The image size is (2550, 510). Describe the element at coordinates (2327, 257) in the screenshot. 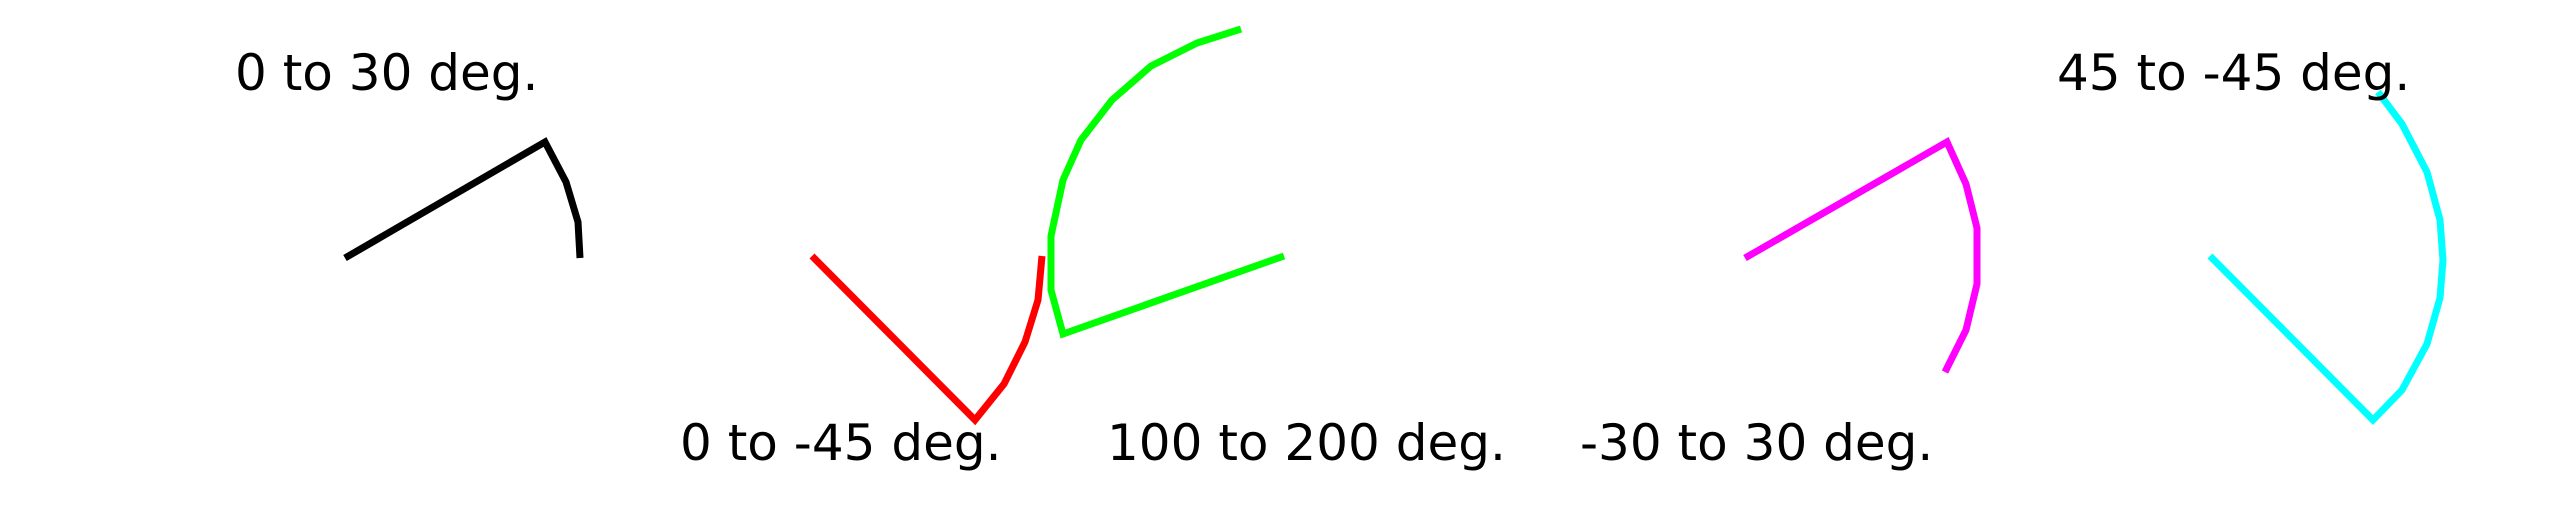

I see `arc-shape-cyan` at that location.